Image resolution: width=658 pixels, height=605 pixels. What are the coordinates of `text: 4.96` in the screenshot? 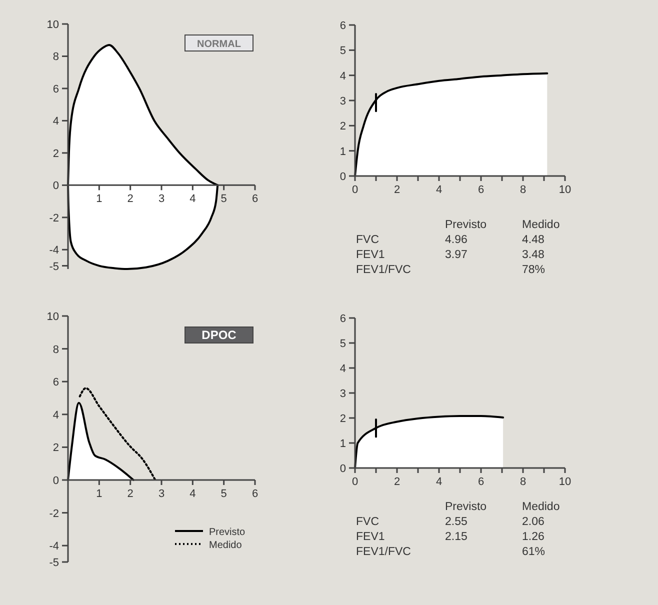 It's located at (456, 240).